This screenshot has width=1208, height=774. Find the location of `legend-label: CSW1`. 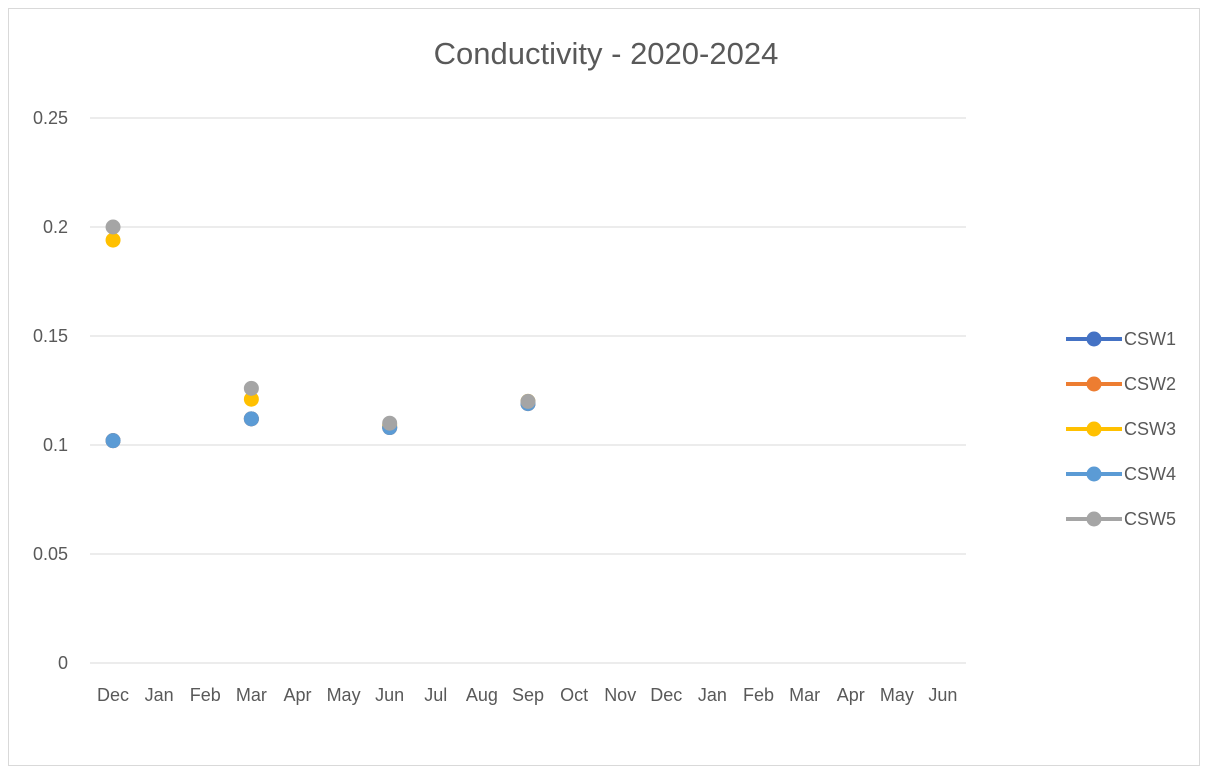

legend-label: CSW1 is located at coordinates (1150, 339).